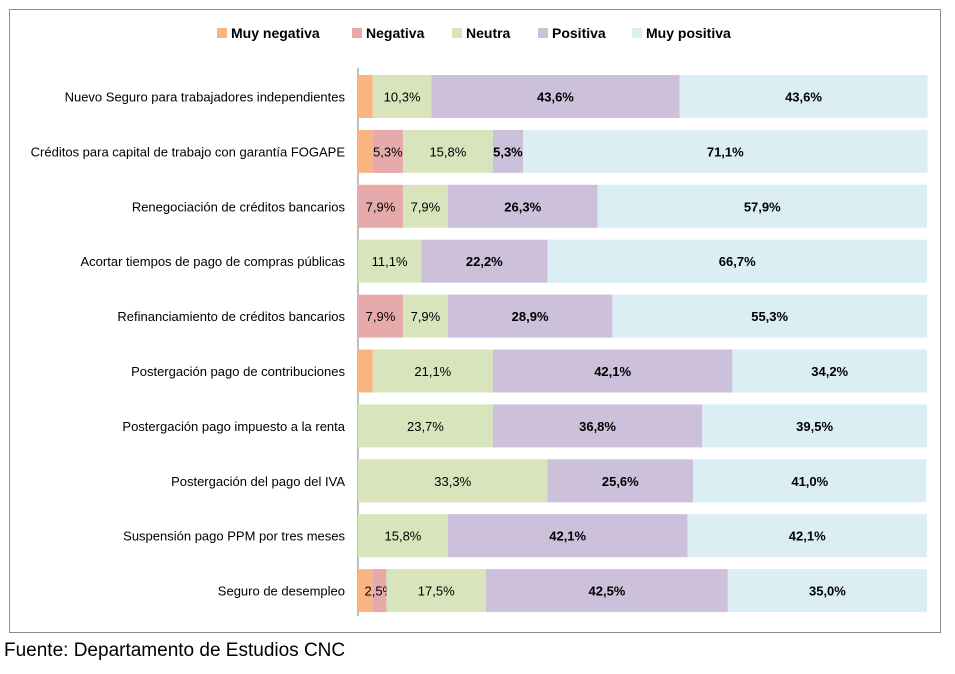 This screenshot has width=955, height=674. What do you see at coordinates (222, 33) in the screenshot?
I see `legend-swatch-muy-negativa` at bounding box center [222, 33].